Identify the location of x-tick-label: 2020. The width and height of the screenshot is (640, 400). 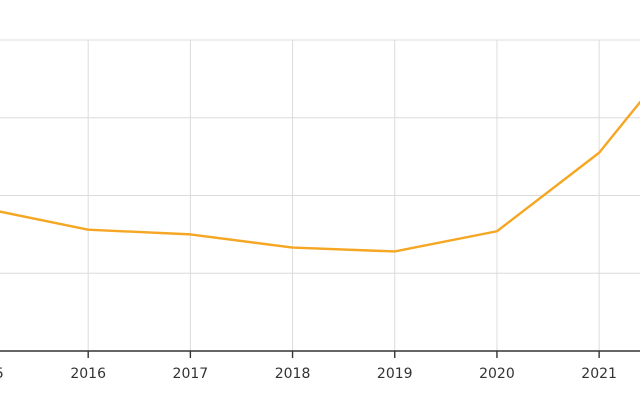
(497, 374).